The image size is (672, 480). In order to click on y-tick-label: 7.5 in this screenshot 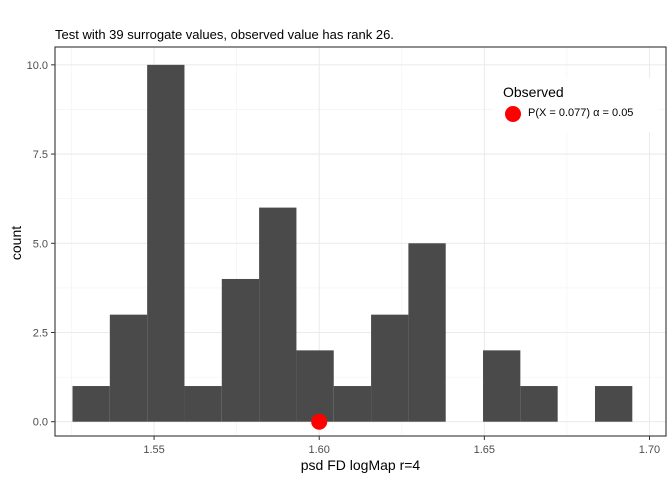, I will do `click(40, 155)`.